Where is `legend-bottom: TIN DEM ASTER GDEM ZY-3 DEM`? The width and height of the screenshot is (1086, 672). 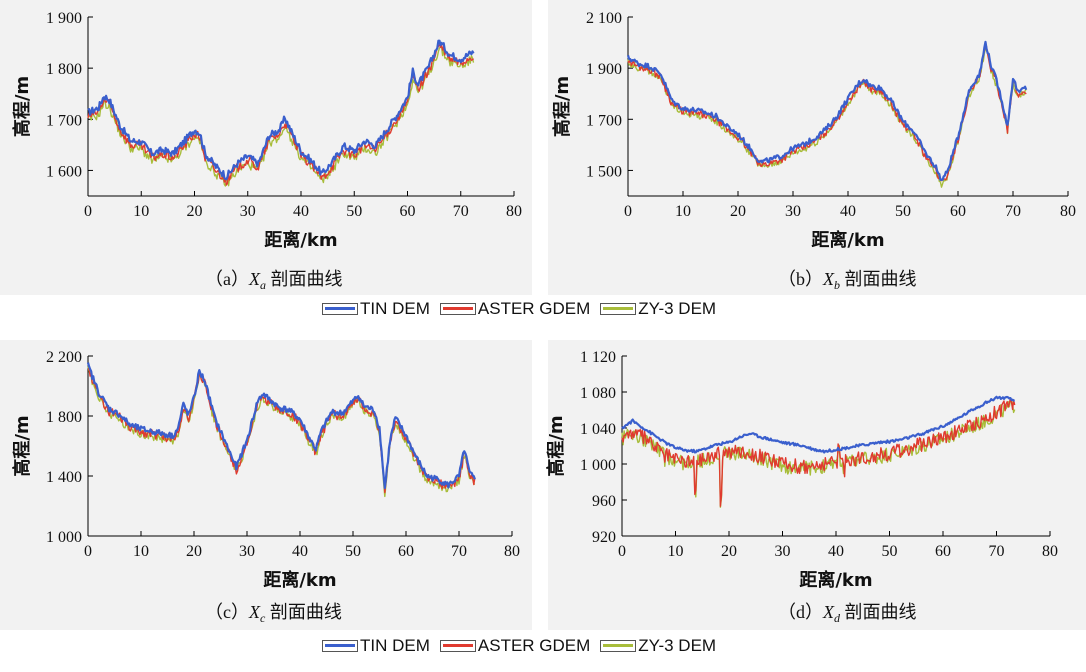
legend-bottom: TIN DEM ASTER GDEM ZY-3 DEM is located at coordinates (543, 648).